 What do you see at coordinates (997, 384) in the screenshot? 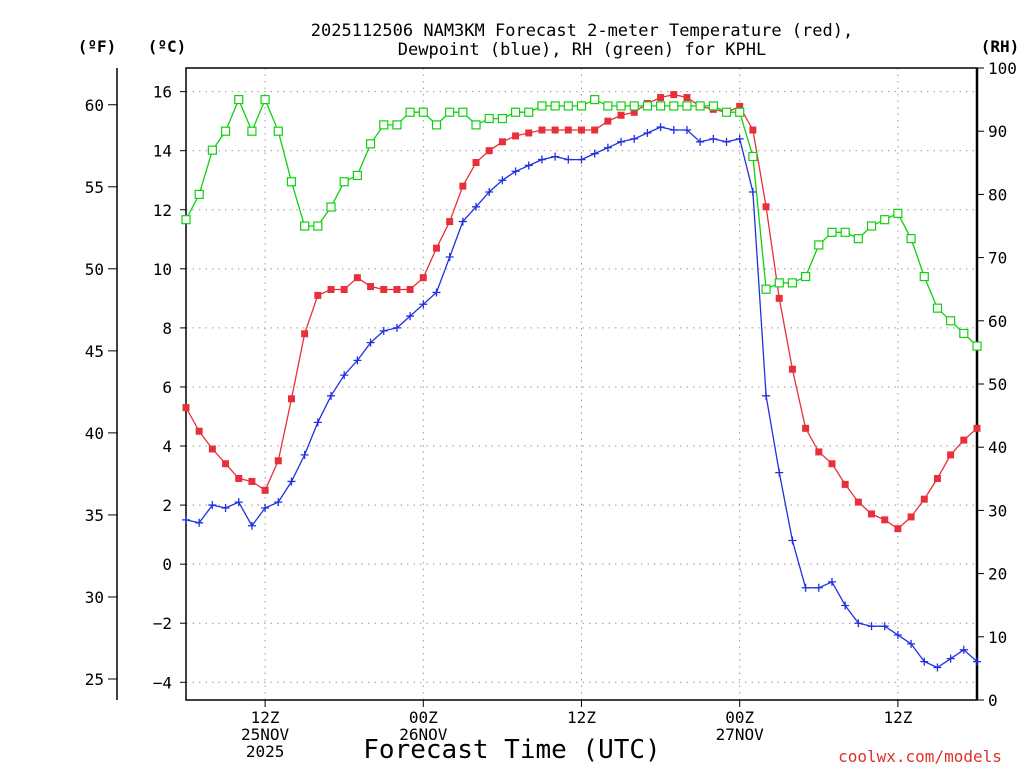
I see `rh-tick-label: 50` at bounding box center [997, 384].